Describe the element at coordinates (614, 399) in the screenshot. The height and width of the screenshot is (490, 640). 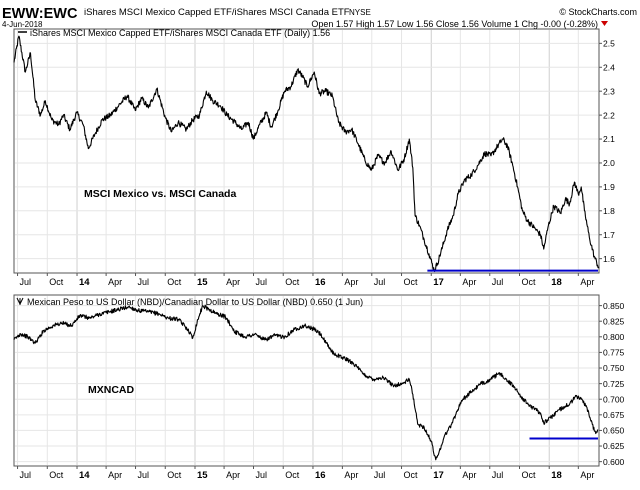
I see `y-tick-label: 0.700` at that location.